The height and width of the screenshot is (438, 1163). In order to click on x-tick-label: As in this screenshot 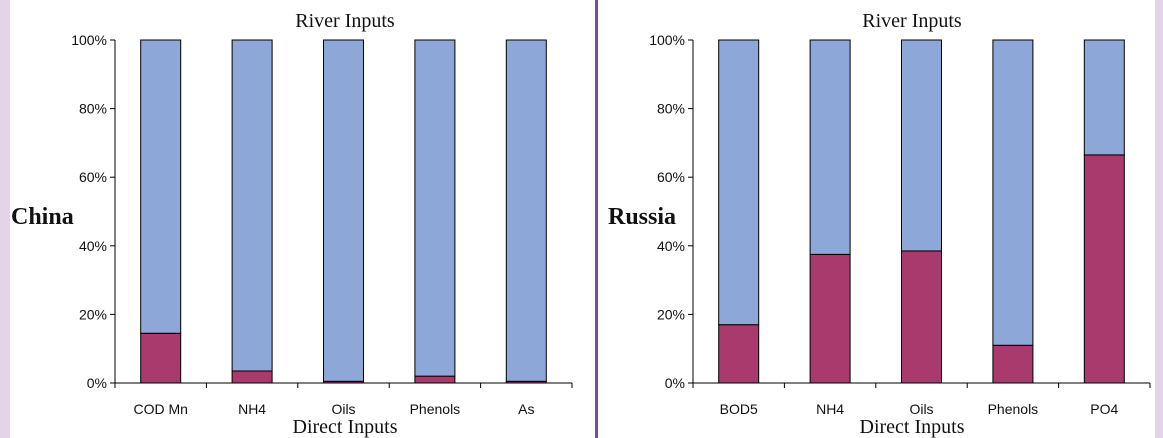, I will do `click(526, 409)`.